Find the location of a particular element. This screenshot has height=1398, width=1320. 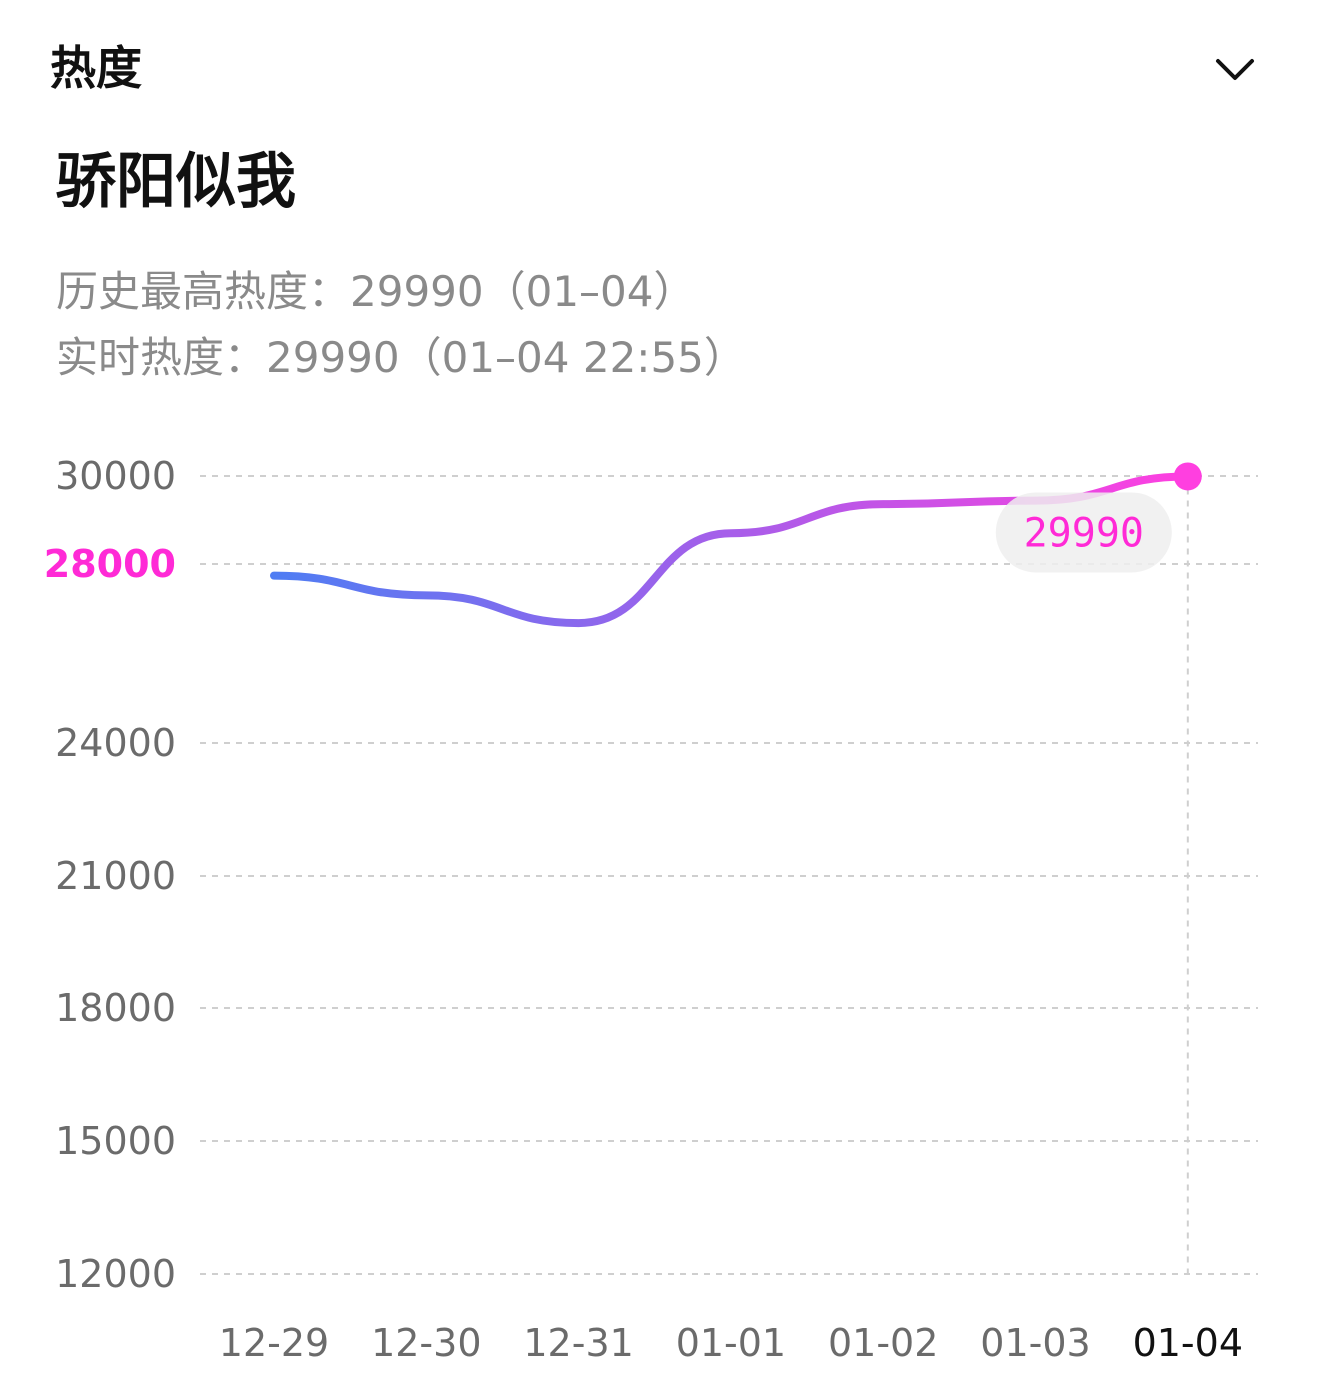

x-tick-label: 12-29 is located at coordinates (274, 1343).